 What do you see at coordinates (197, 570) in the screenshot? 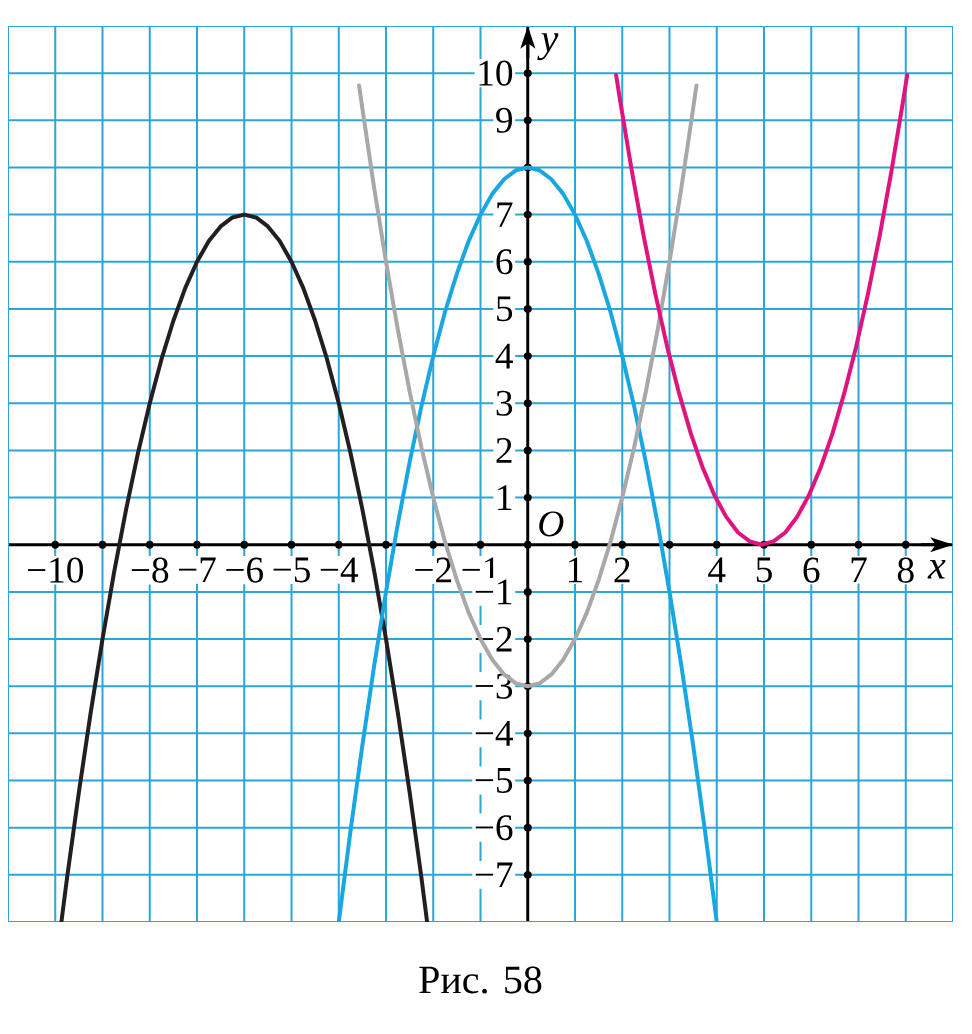
I see `x-tick-label: −7` at bounding box center [197, 570].